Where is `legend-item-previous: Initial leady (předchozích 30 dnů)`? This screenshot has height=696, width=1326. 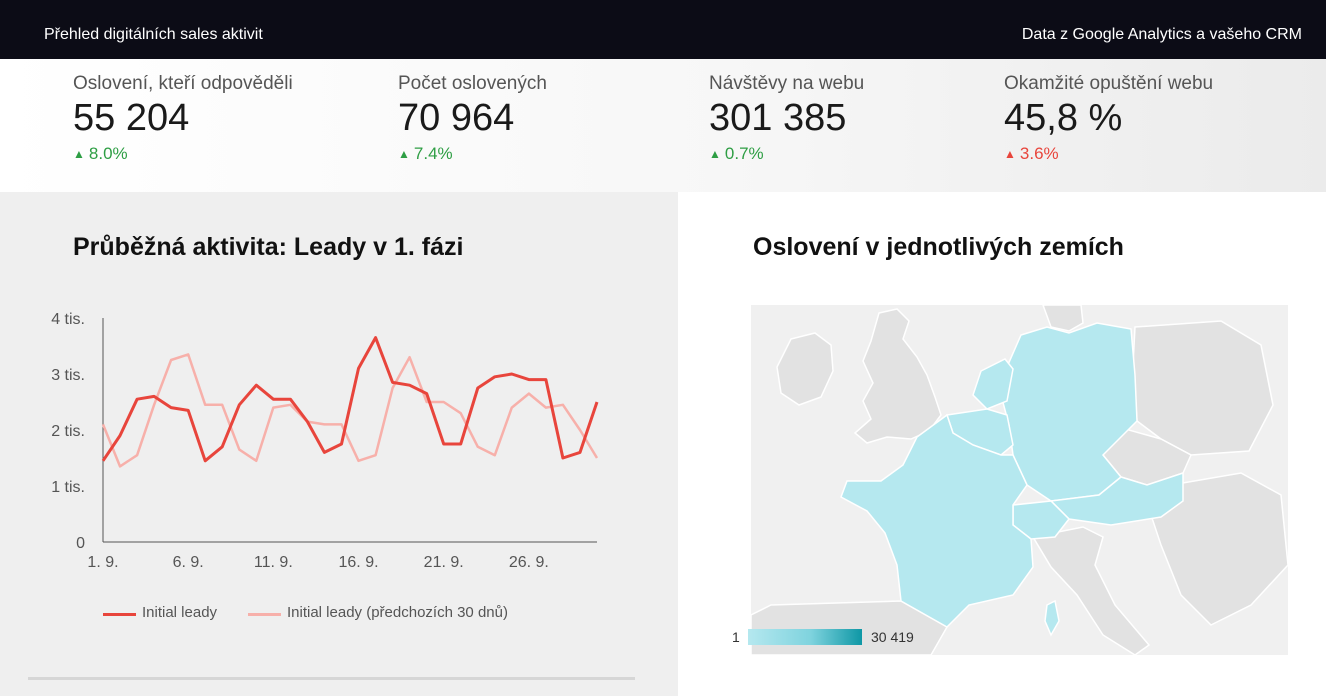 legend-item-previous: Initial leady (předchozích 30 dnů) is located at coordinates (397, 612).